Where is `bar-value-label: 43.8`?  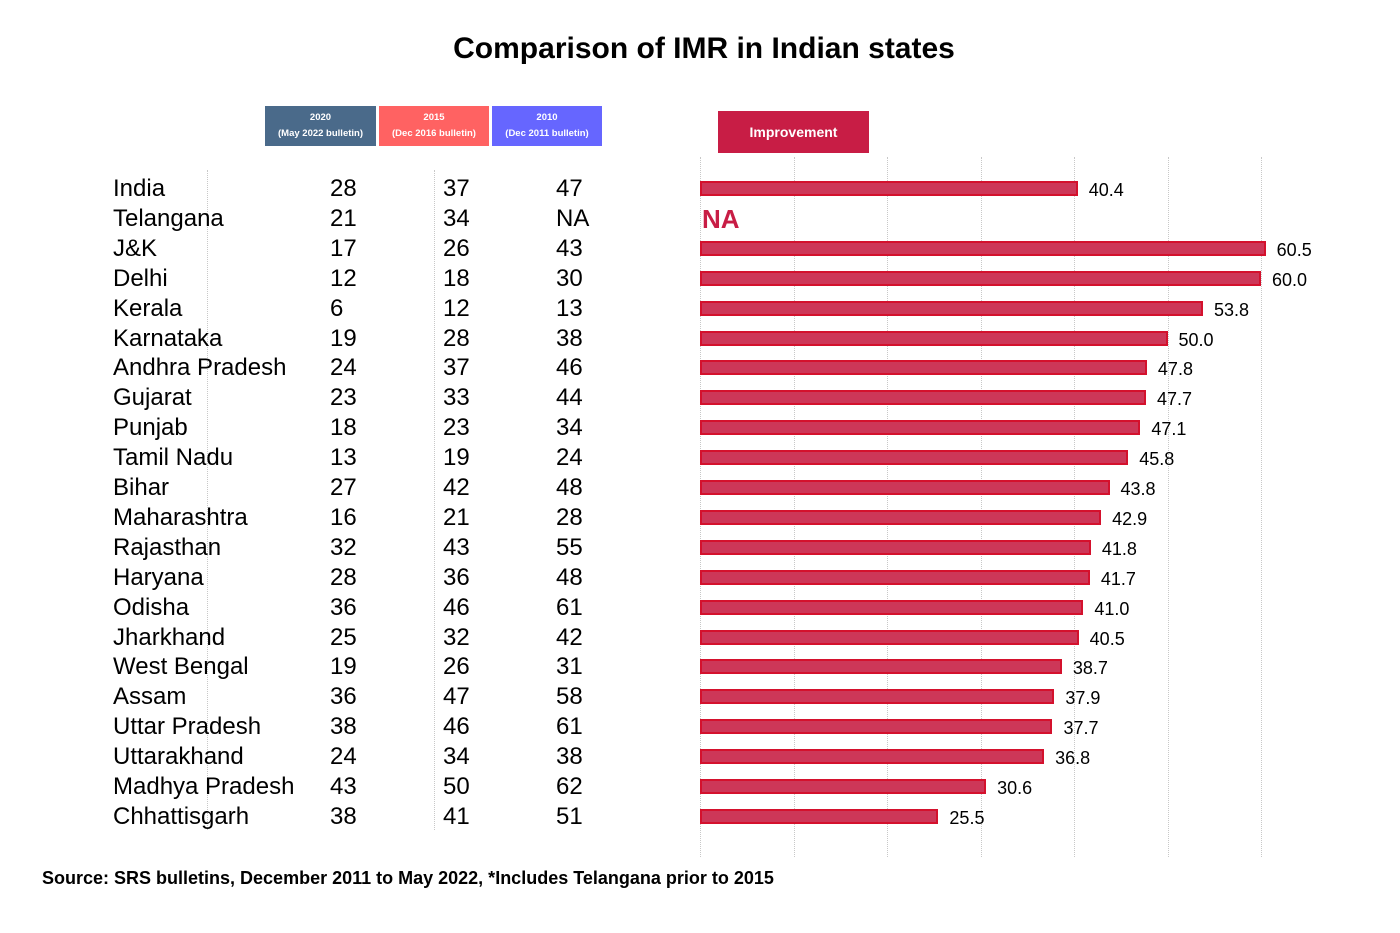
bar-value-label: 43.8 is located at coordinates (1138, 489).